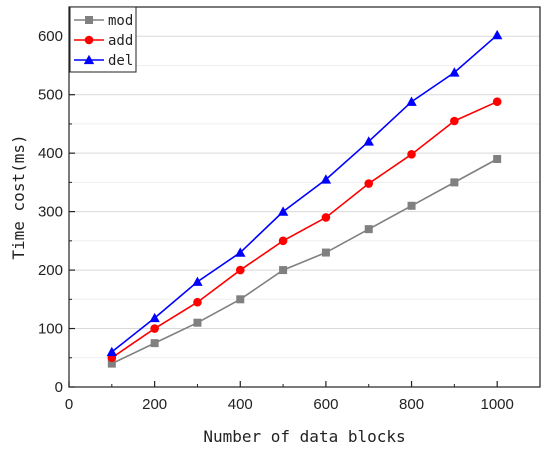 The width and height of the screenshot is (550, 451). What do you see at coordinates (50, 153) in the screenshot?
I see `y-tick-label: 400` at bounding box center [50, 153].